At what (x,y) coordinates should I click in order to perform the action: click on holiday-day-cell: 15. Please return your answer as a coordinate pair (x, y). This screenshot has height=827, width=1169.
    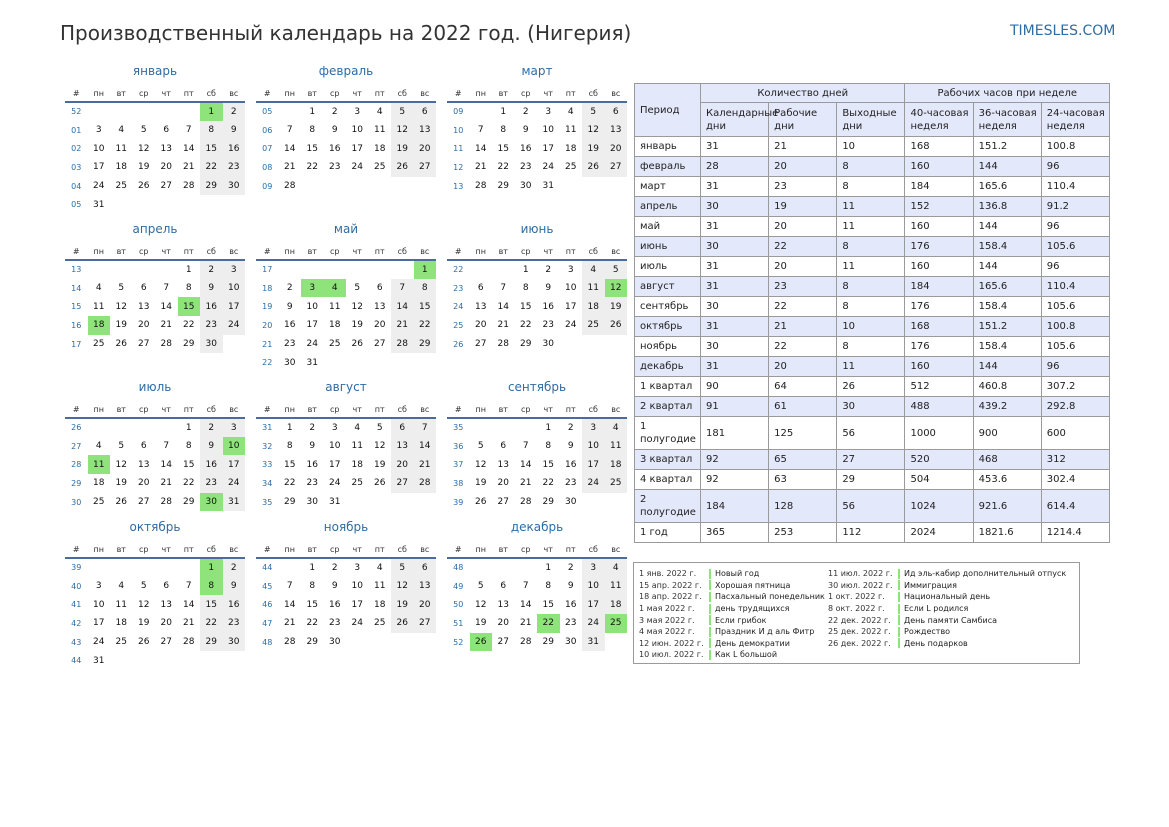
    Looking at the image, I should click on (188, 307).